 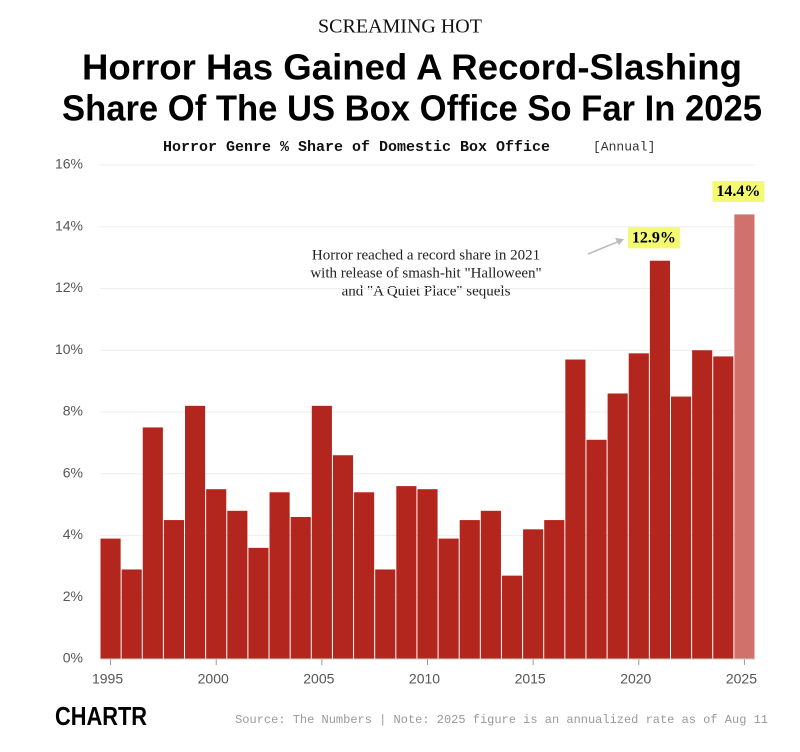 What do you see at coordinates (741, 679) in the screenshot?
I see `x-tick-label: 2025` at bounding box center [741, 679].